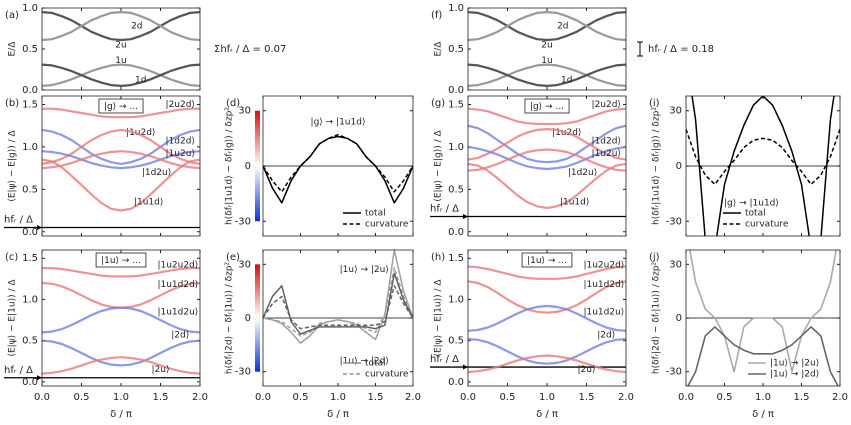 This screenshot has width=851, height=425. What do you see at coordinates (566, 81) in the screenshot?
I see `series-label: 1d` at bounding box center [566, 81].